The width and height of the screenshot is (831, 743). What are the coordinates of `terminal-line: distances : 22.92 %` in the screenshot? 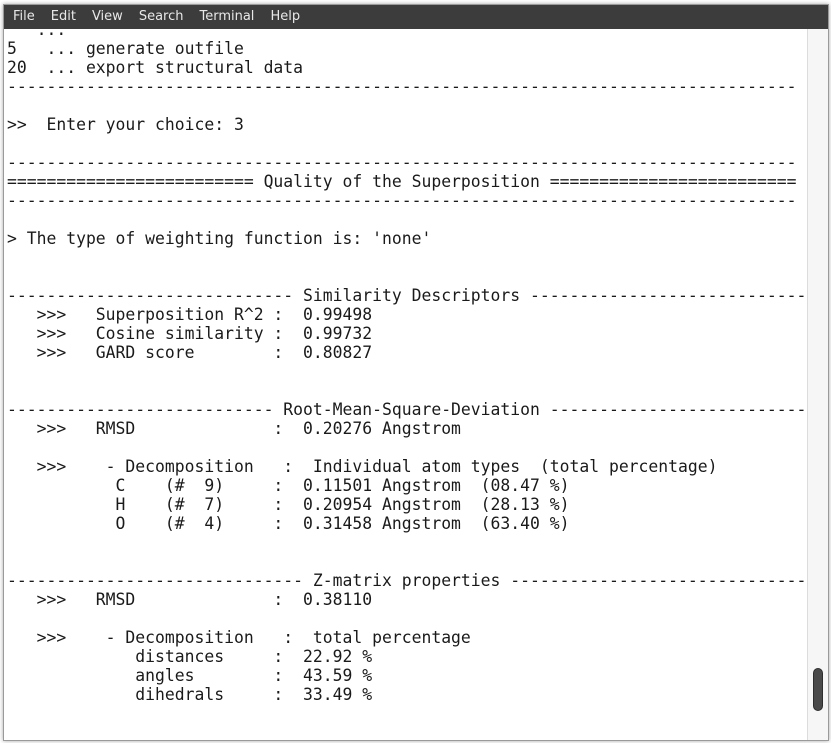 It's located at (190, 656).